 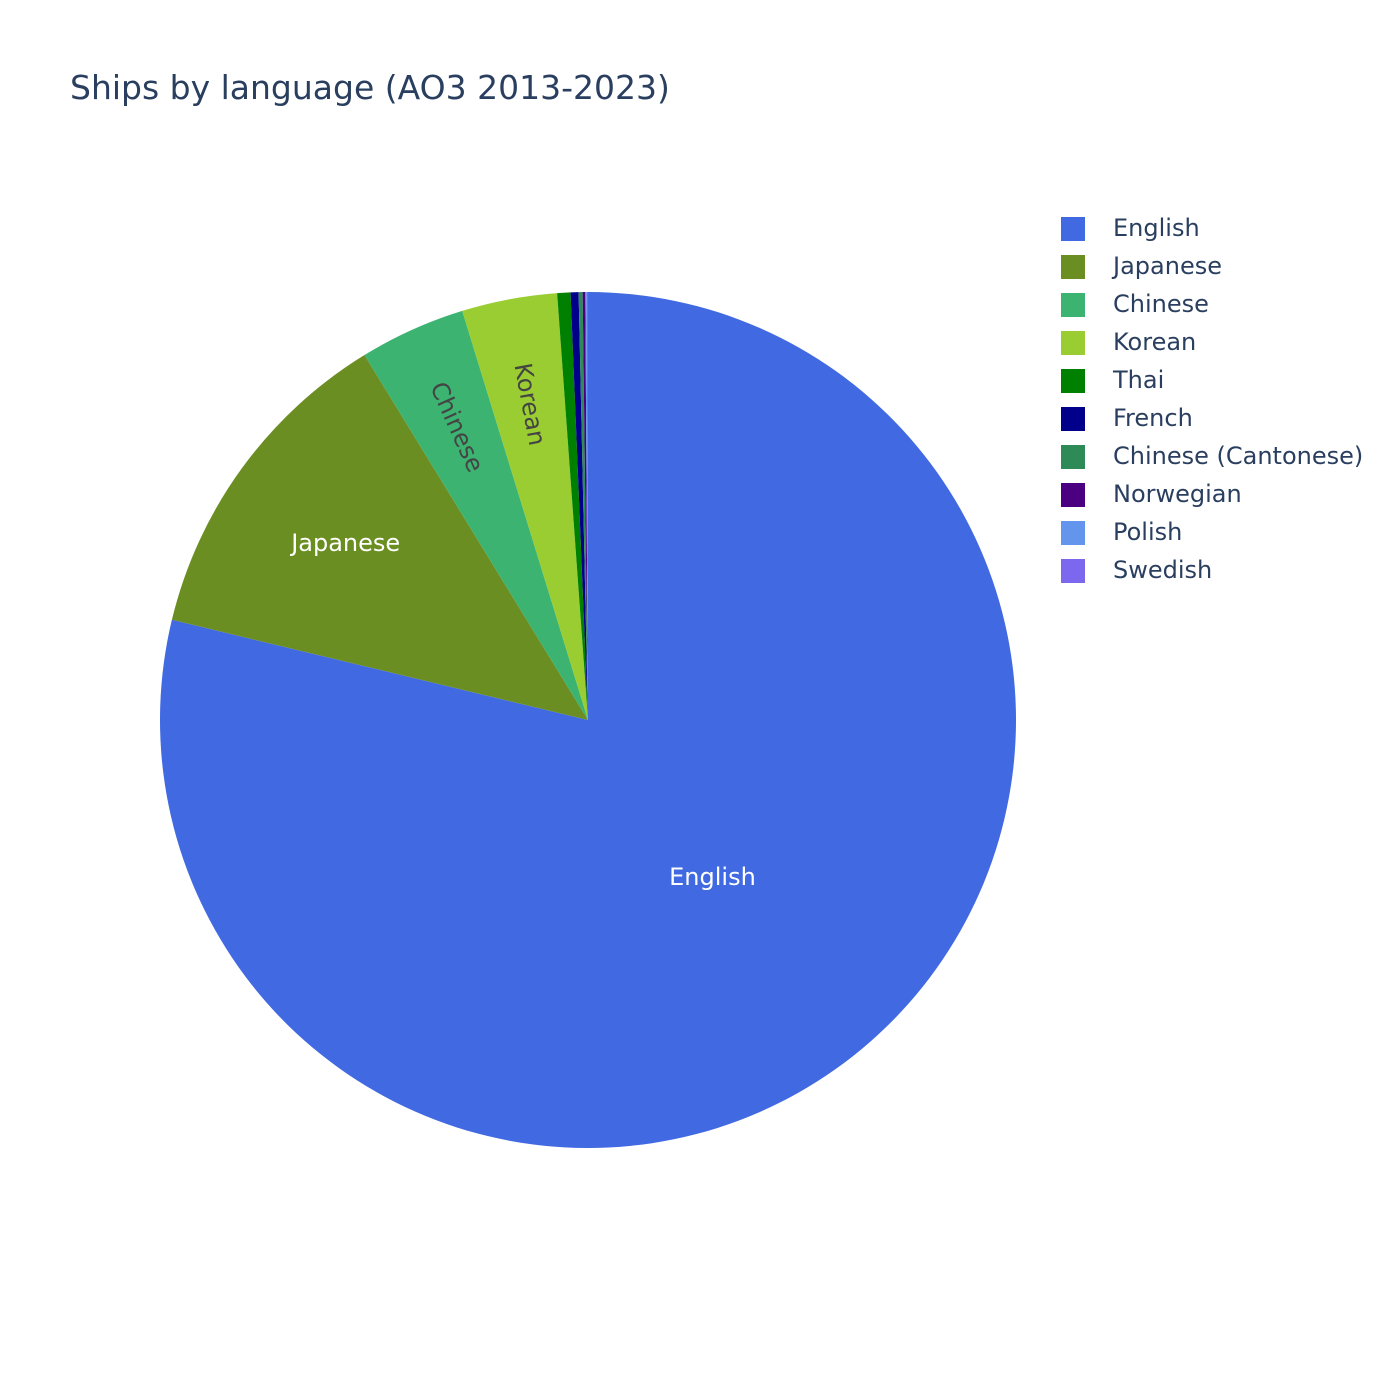 I want to click on chart-title: Ships by language (AO3 2013-2023), so click(x=370, y=87).